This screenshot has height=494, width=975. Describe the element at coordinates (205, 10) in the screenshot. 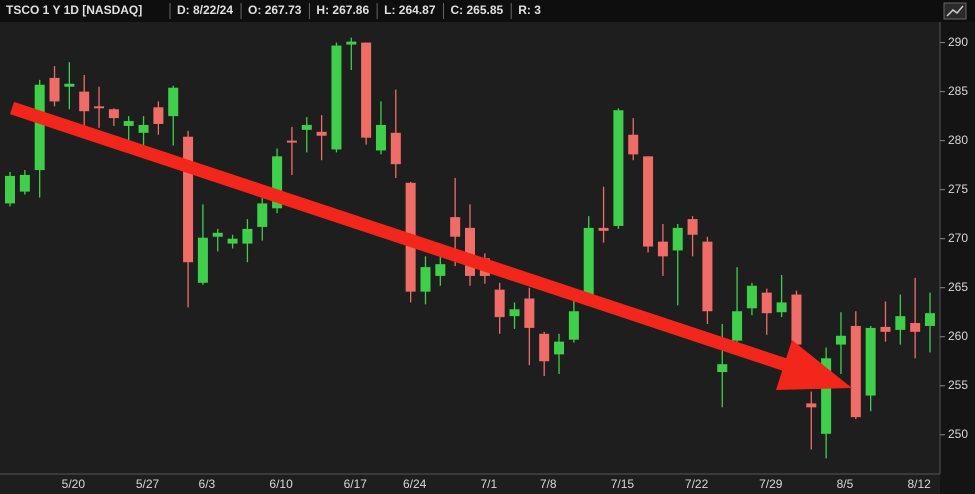

I see `header-item: D: 8/22/24` at that location.